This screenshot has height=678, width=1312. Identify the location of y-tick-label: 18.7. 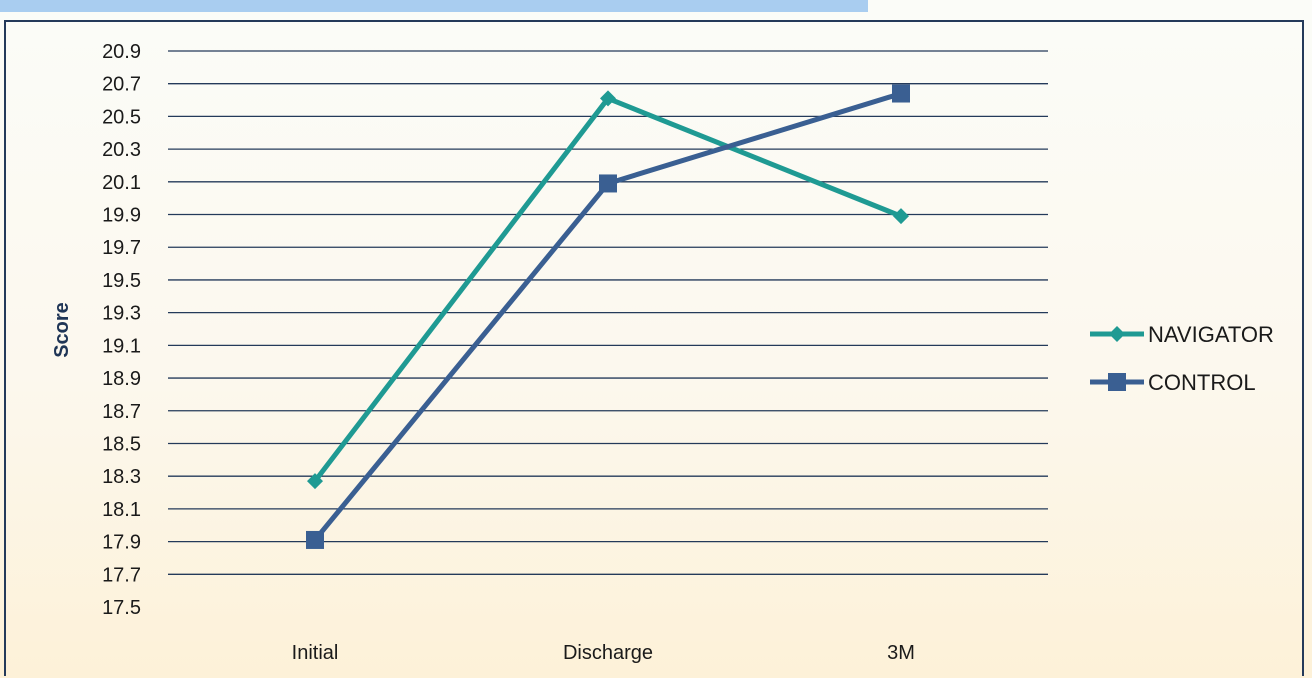
(121, 412).